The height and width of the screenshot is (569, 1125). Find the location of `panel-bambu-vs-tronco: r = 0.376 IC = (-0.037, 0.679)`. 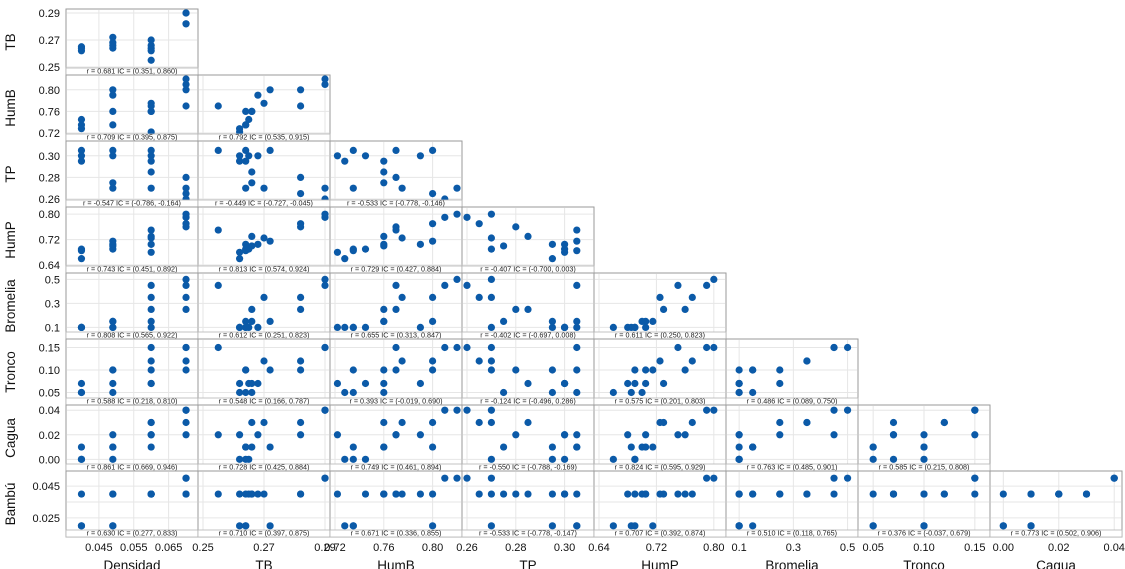

panel-bambu-vs-tronco: r = 0.376 IC = (-0.037, 0.679) is located at coordinates (924, 504).